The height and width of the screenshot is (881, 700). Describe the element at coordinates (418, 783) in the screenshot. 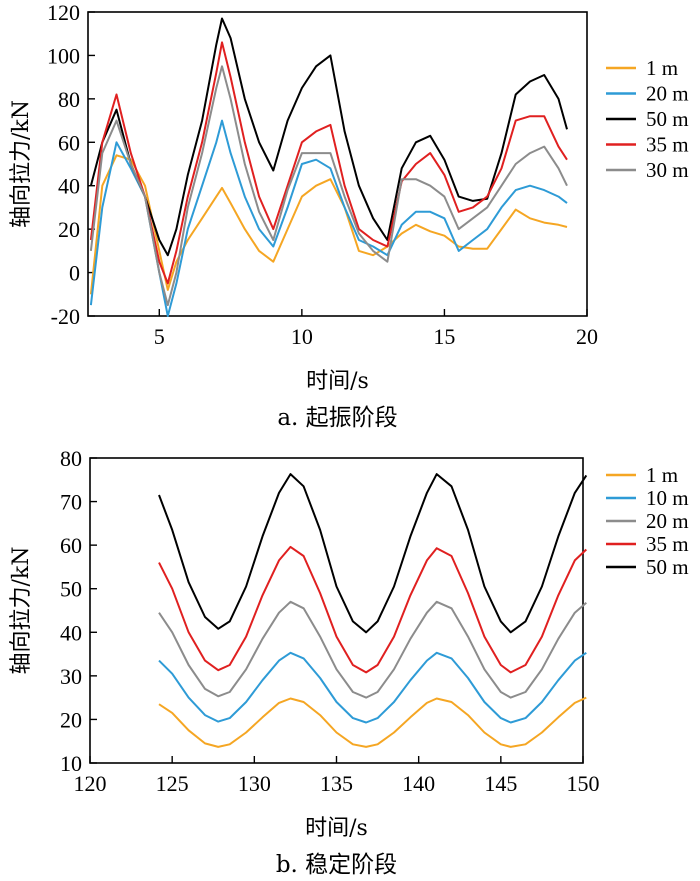

I see `x-tick-label: 140` at that location.